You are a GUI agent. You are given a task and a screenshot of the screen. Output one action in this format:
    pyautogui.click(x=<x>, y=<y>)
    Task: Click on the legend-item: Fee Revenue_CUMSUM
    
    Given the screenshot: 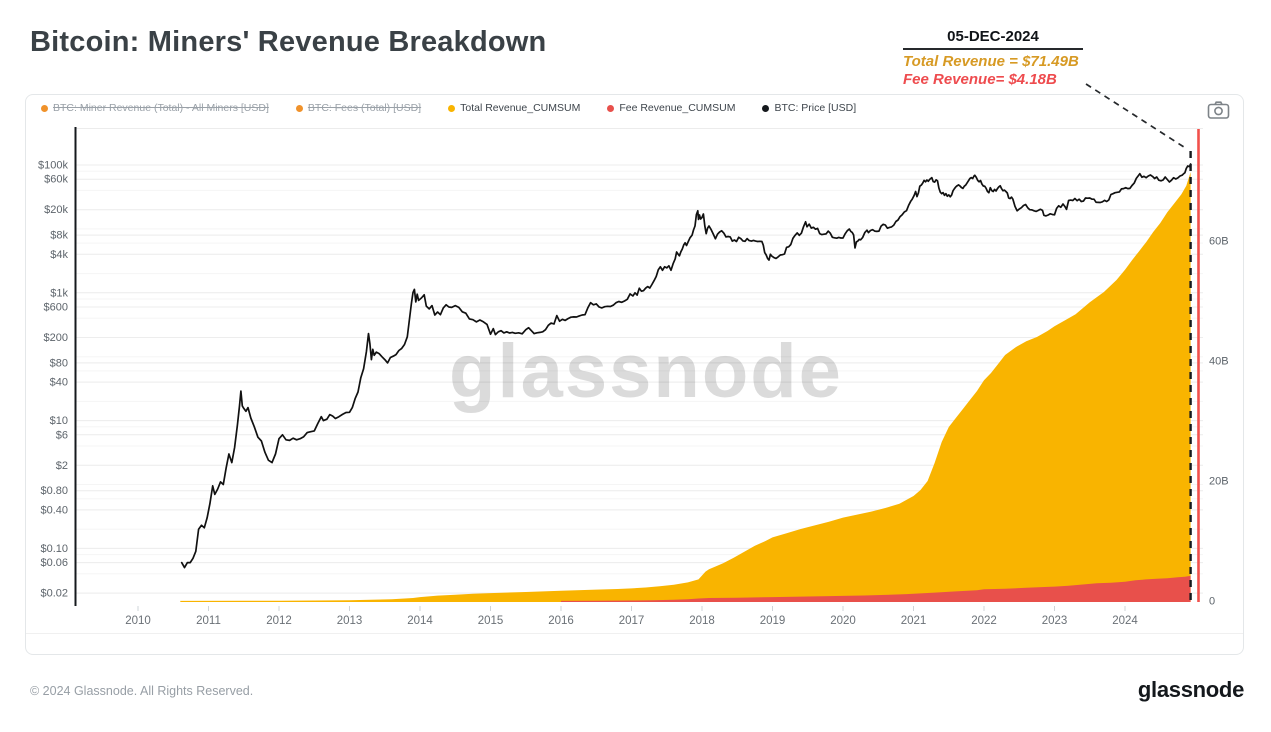 What is the action you would take?
    pyautogui.click(x=671, y=108)
    